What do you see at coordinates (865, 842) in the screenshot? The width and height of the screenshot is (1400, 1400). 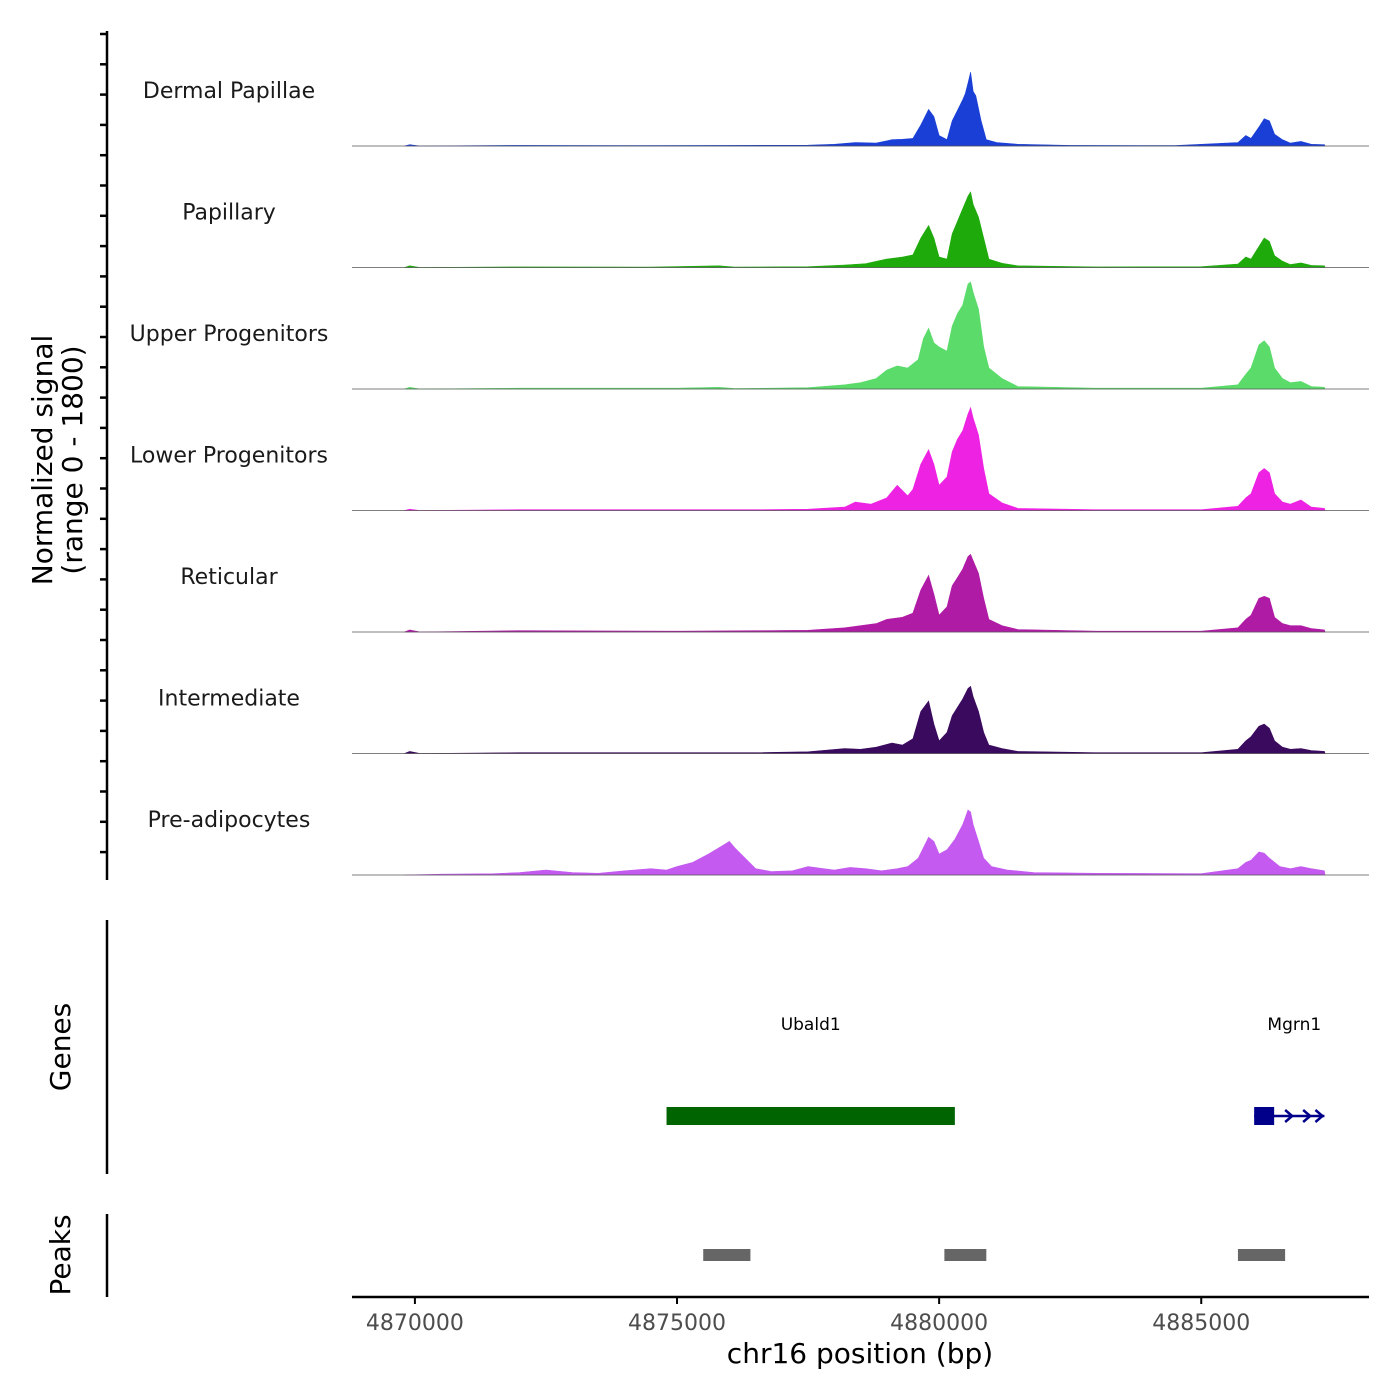 I see `coverage-area-pre-adipocytes` at bounding box center [865, 842].